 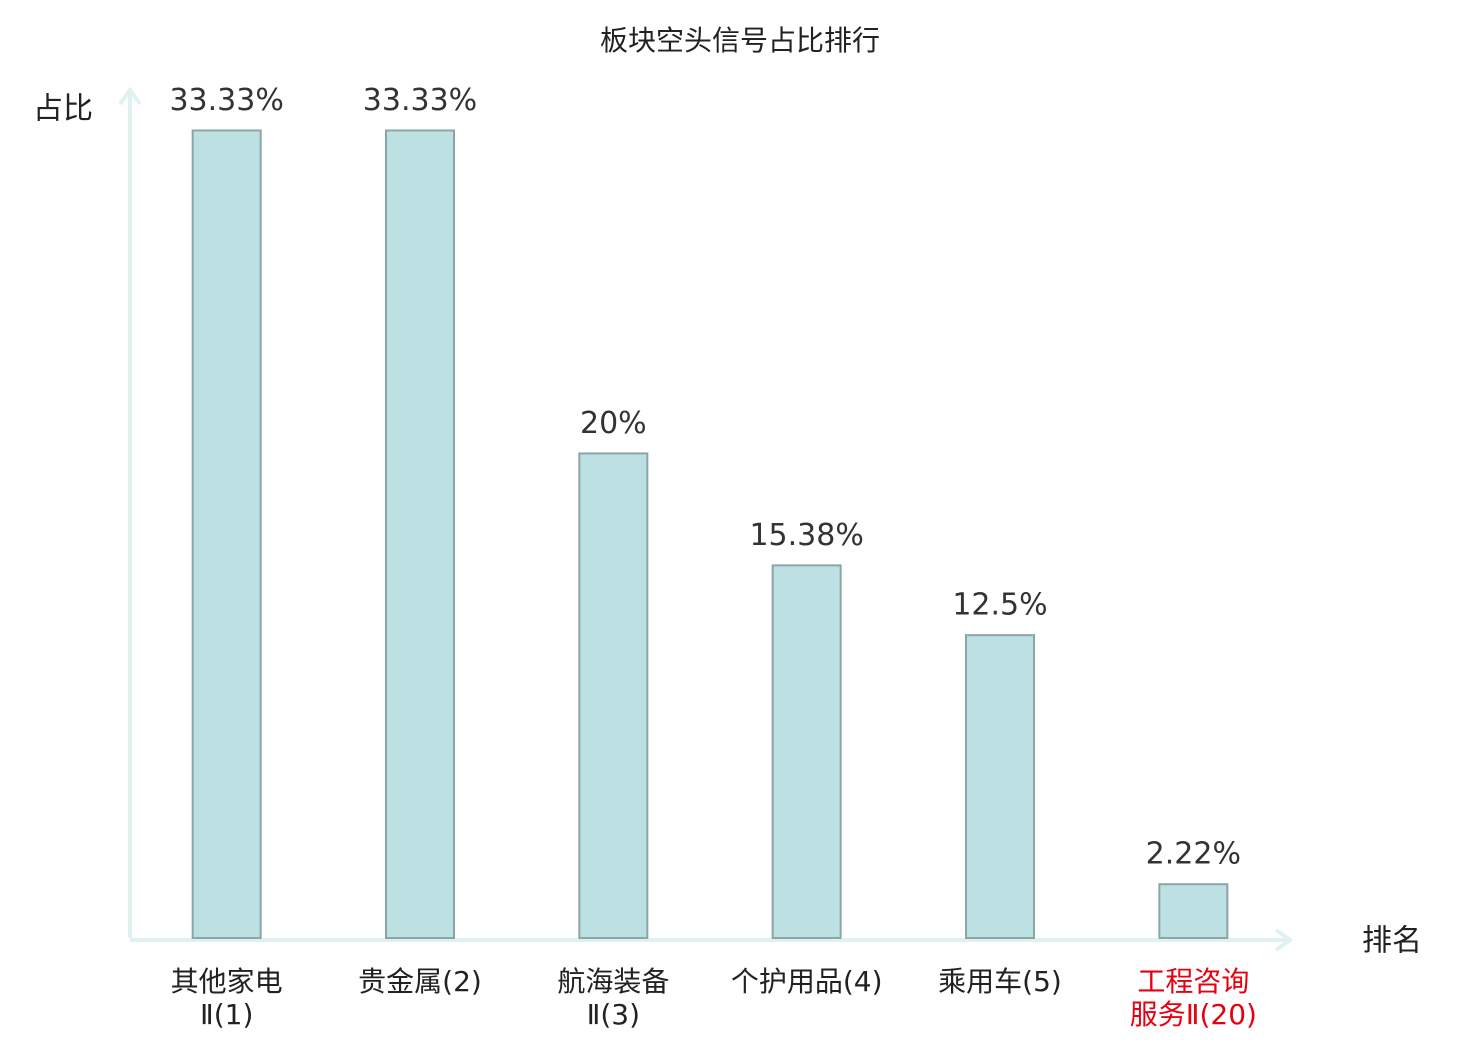 What do you see at coordinates (999, 605) in the screenshot?
I see `value-label: 12.5%` at bounding box center [999, 605].